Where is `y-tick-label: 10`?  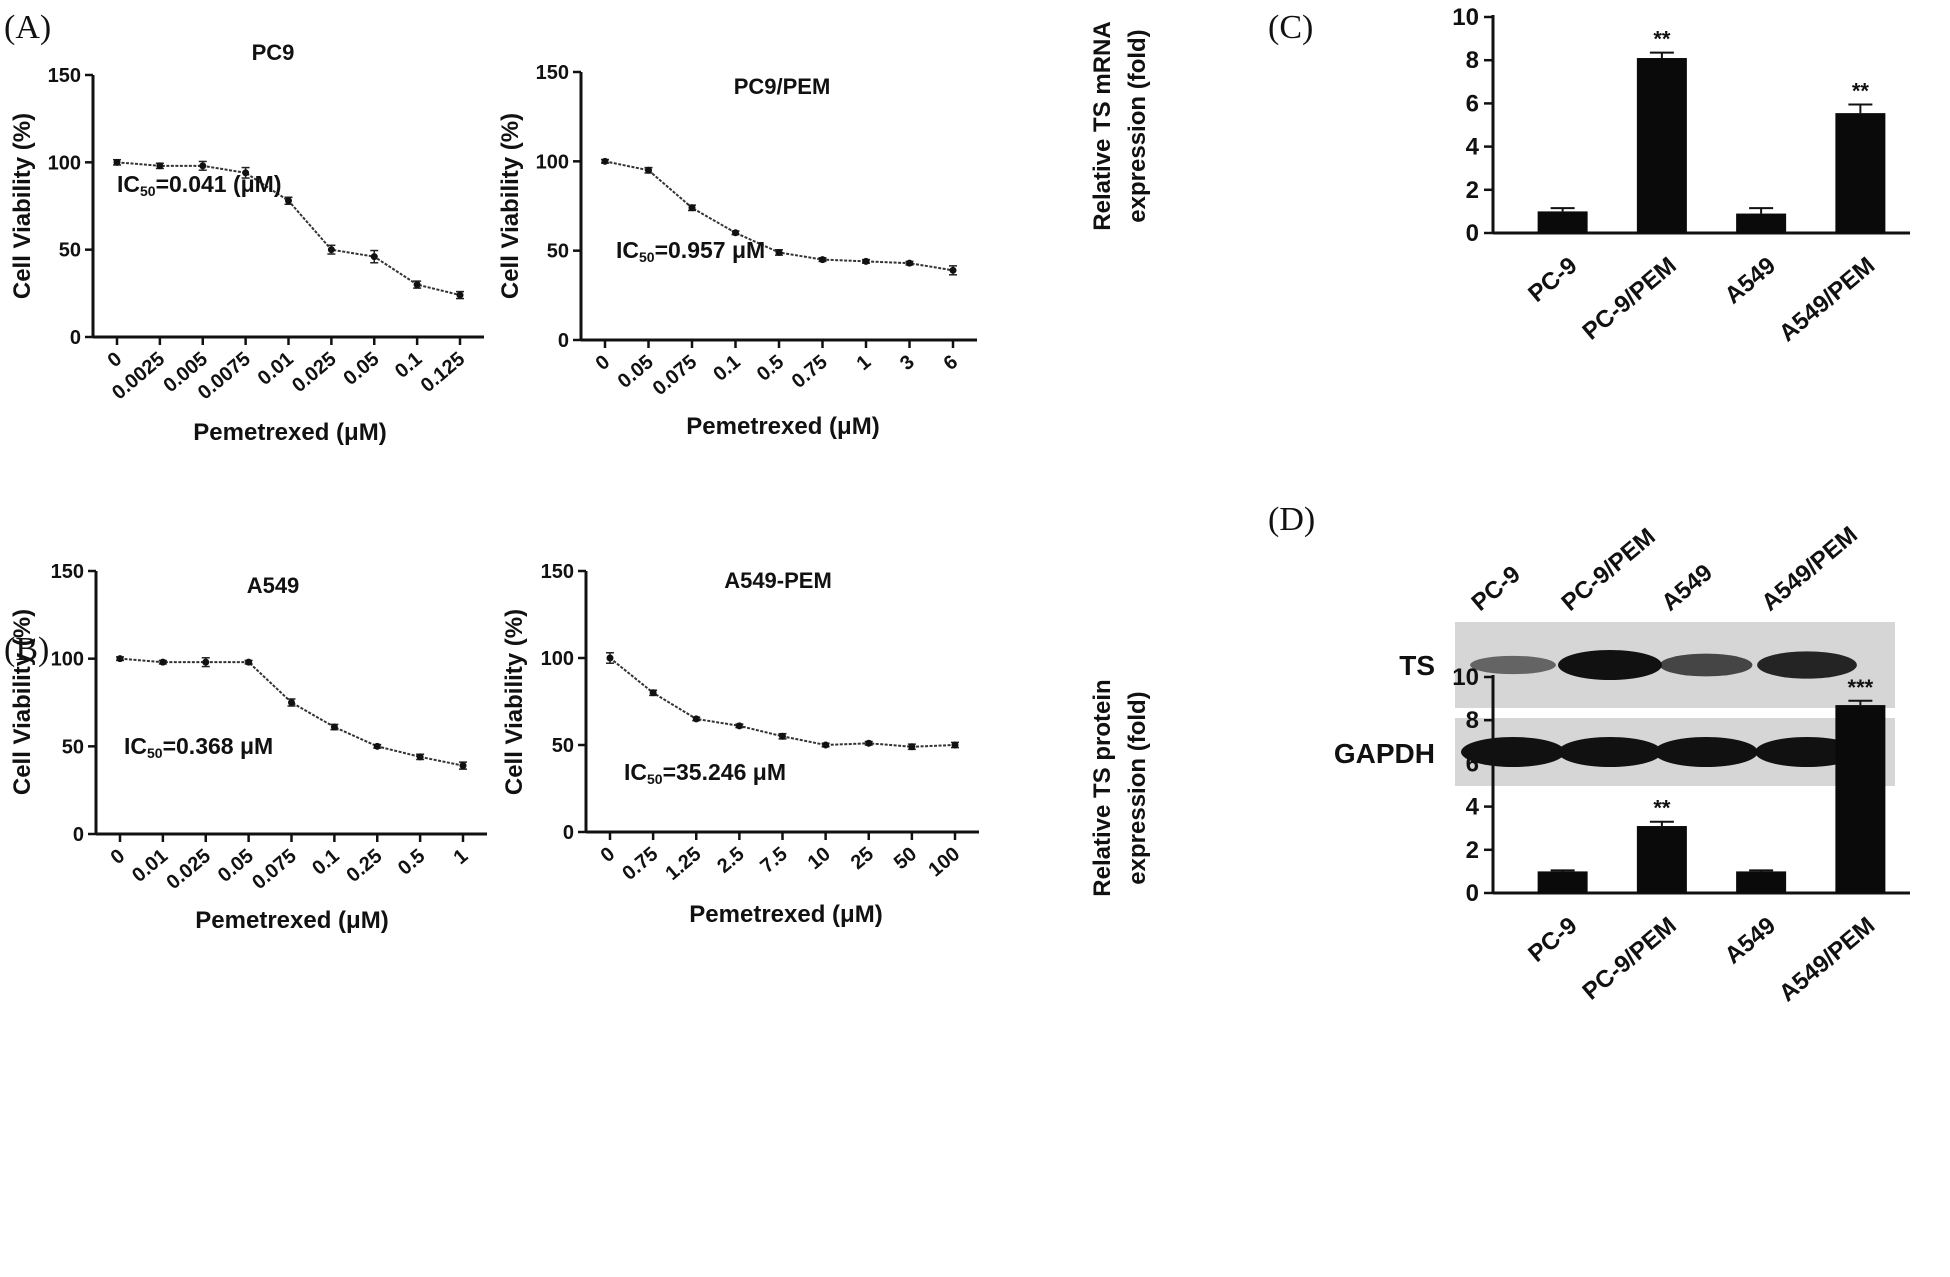 y-tick-label: 10 is located at coordinates (1465, 17).